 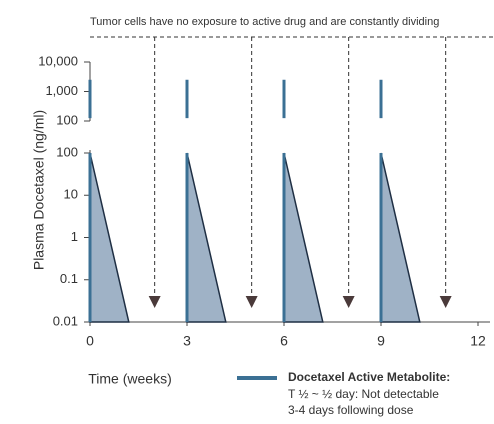 I want to click on legend-label: Docetaxel Active Metabolite:, so click(x=369, y=377).